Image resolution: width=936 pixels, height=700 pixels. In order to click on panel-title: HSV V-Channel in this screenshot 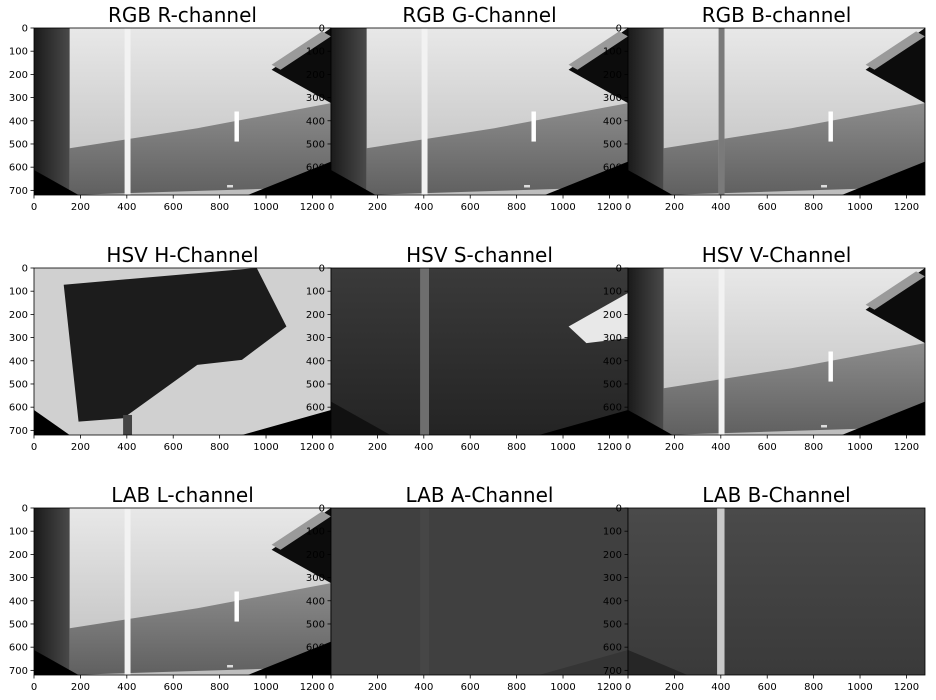, I will do `click(777, 255)`.